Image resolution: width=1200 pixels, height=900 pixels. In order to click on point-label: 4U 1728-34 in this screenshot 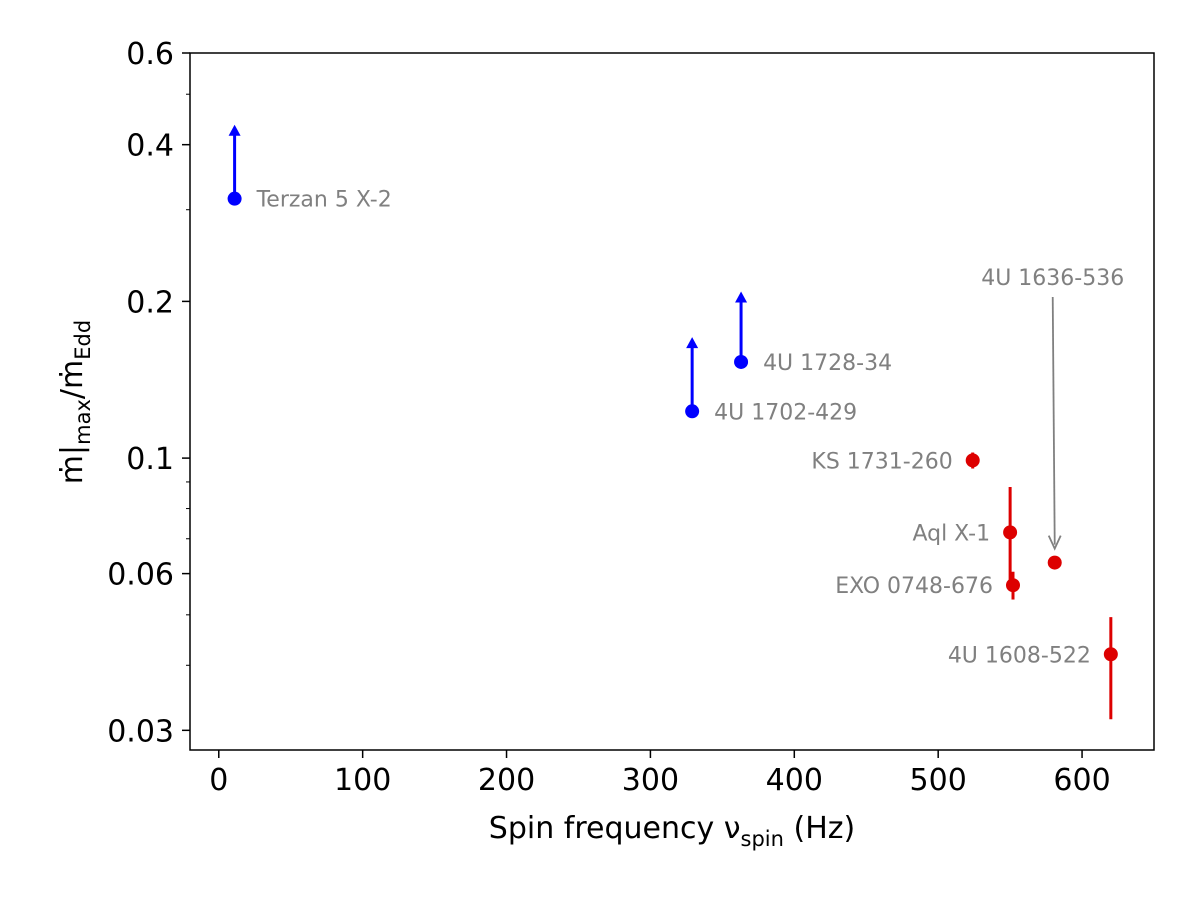, I will do `click(827, 363)`.